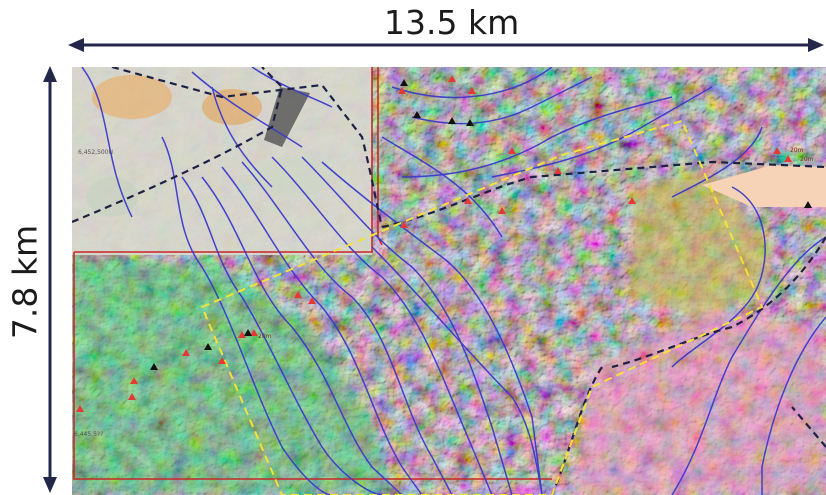  Describe the element at coordinates (89, 434) in the screenshot. I see `inset-coord-bottom: 6,445,5??` at that location.